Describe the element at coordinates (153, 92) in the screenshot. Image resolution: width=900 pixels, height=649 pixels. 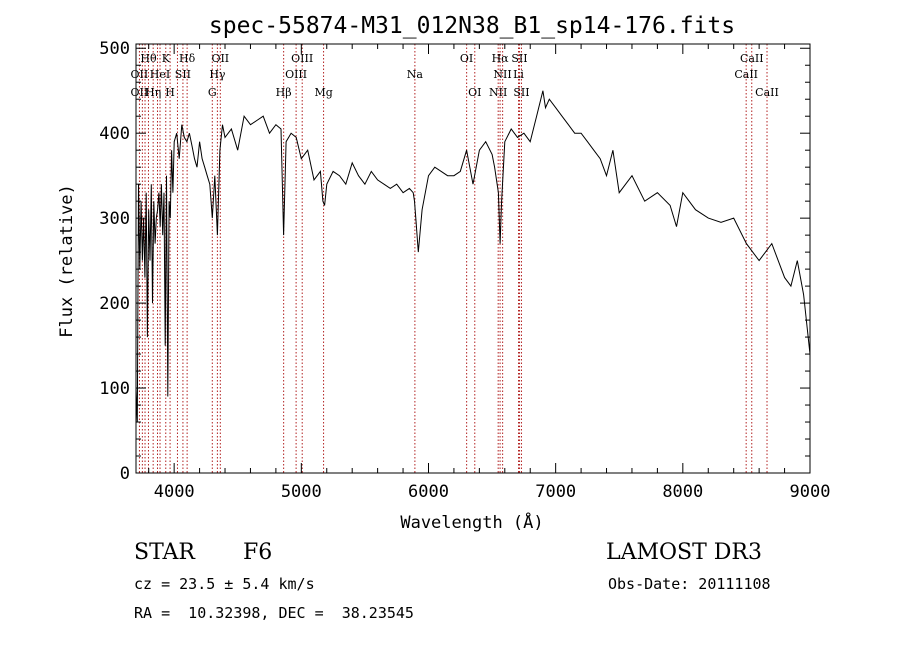
I see `line-label: Hη` at that location.